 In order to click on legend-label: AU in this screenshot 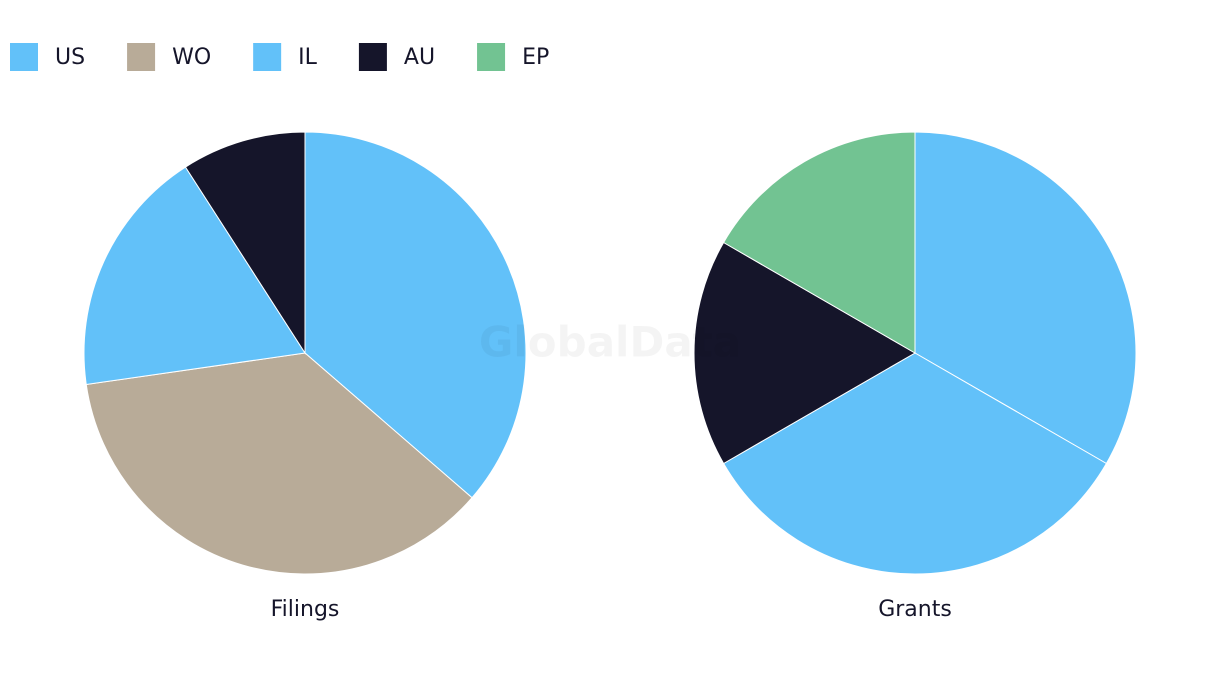, I will do `click(419, 57)`.